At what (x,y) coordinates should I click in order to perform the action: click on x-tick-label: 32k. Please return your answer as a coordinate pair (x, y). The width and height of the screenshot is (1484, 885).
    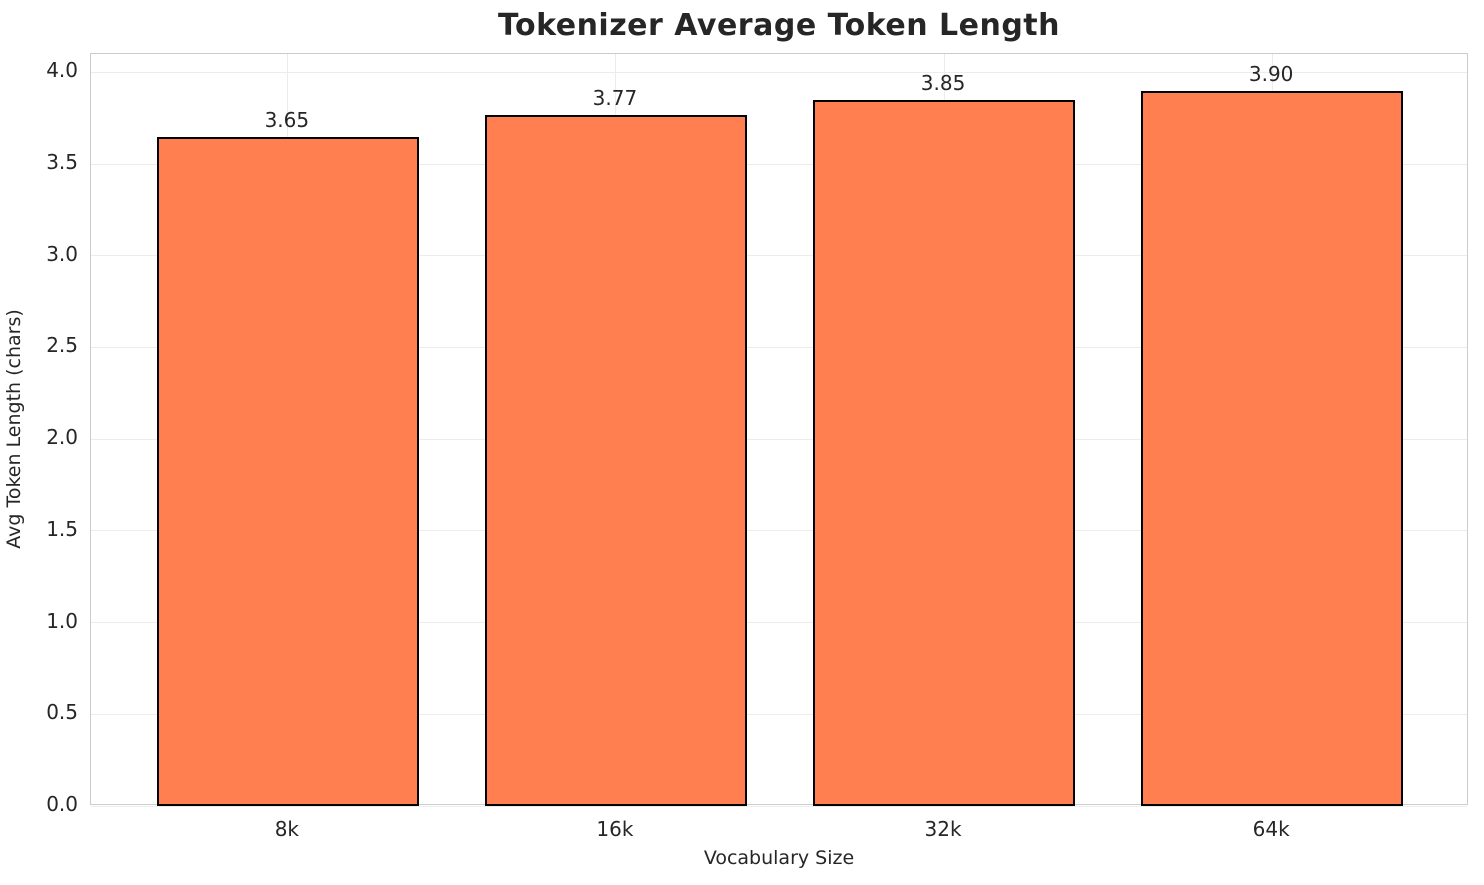
    Looking at the image, I should click on (943, 829).